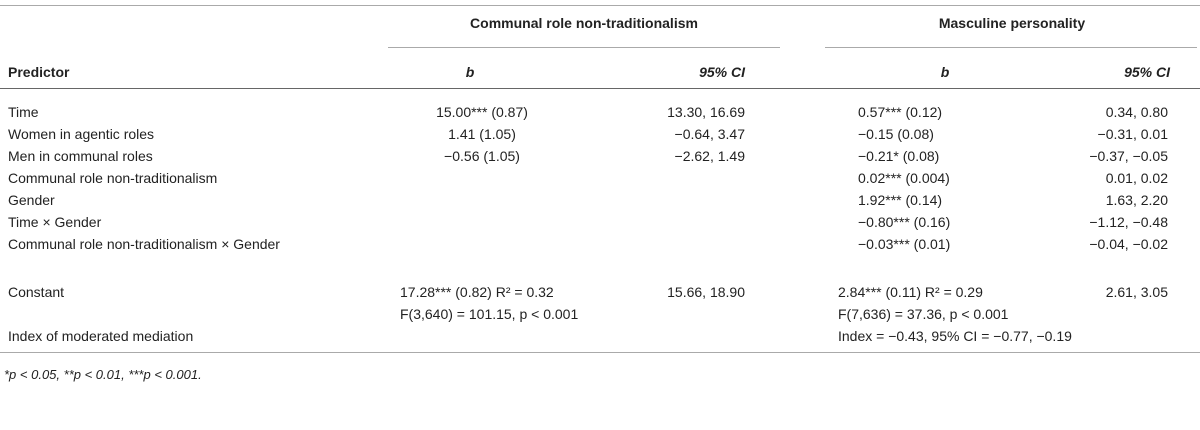  I want to click on bottom-rule, so click(600, 352).